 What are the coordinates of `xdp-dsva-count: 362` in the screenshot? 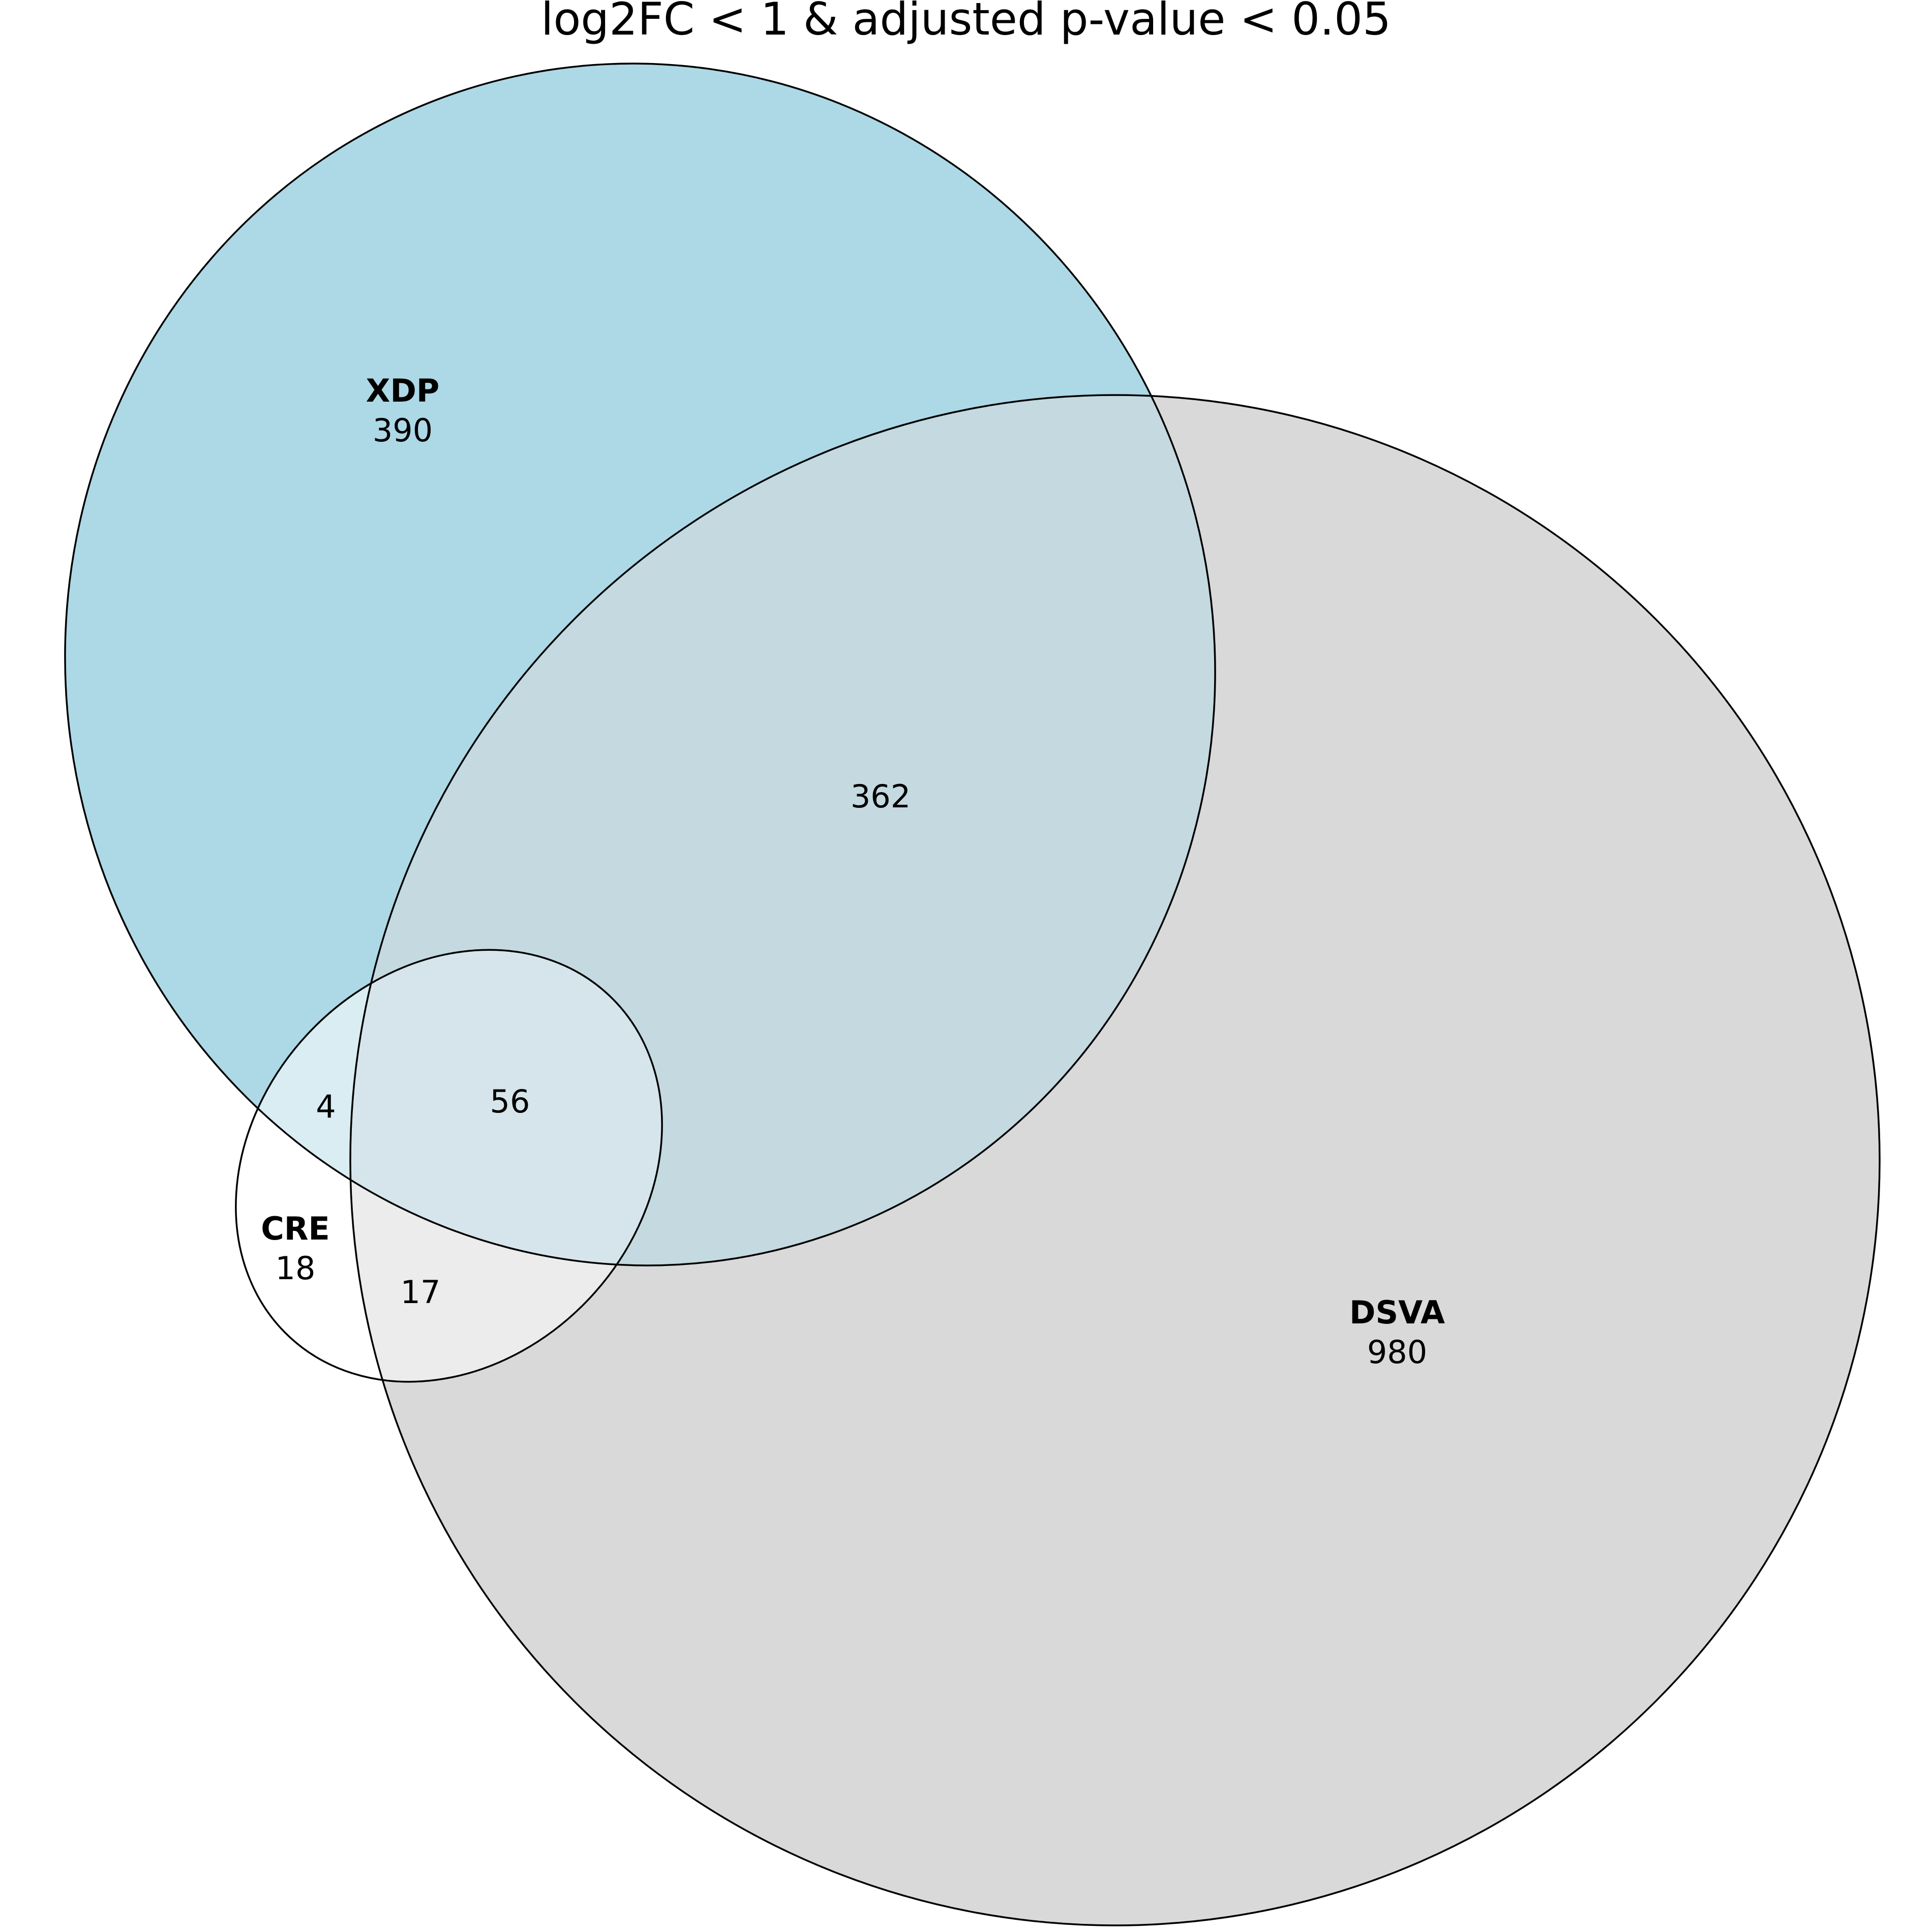 It's located at (881, 797).